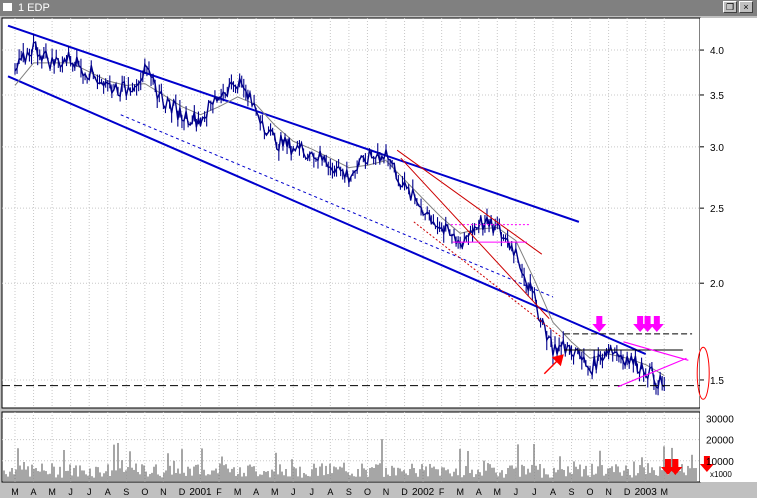  I want to click on window-icon, so click(7, 7).